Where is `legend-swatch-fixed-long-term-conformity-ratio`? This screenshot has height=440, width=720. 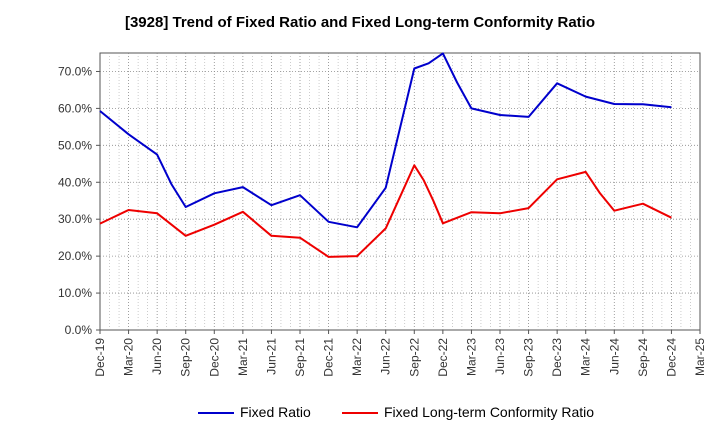 legend-swatch-fixed-long-term-conformity-ratio is located at coordinates (360, 413).